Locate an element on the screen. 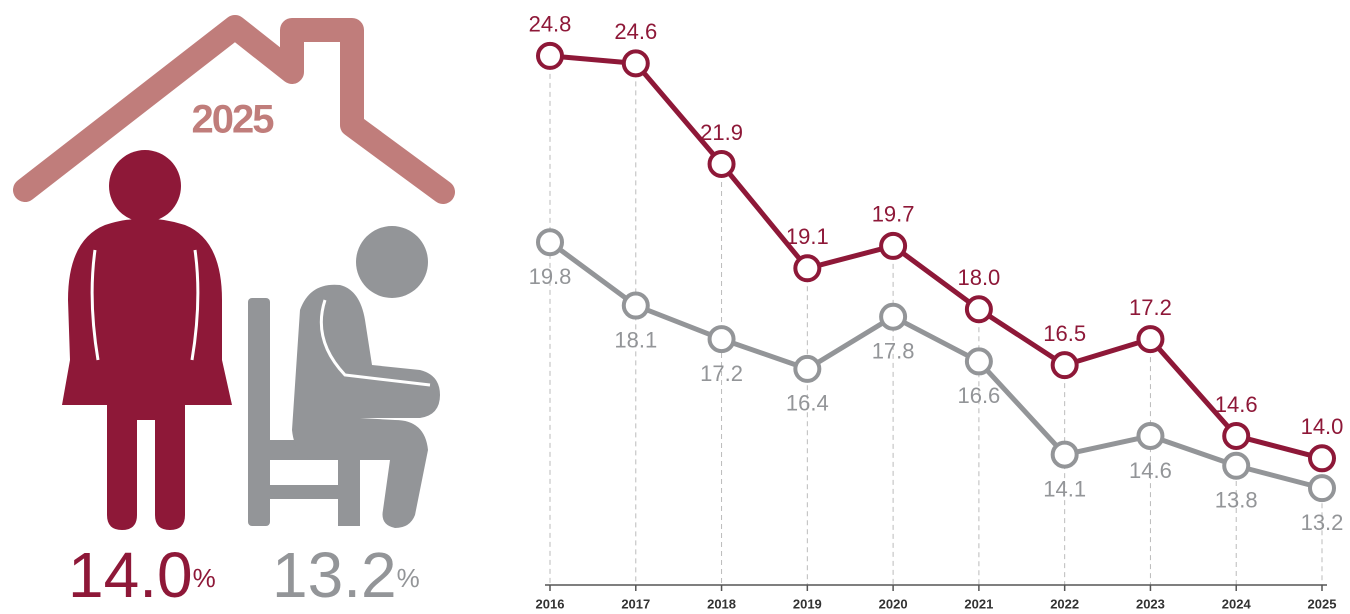 The image size is (1350, 614). x-tick-label: 2022 is located at coordinates (1064, 603).